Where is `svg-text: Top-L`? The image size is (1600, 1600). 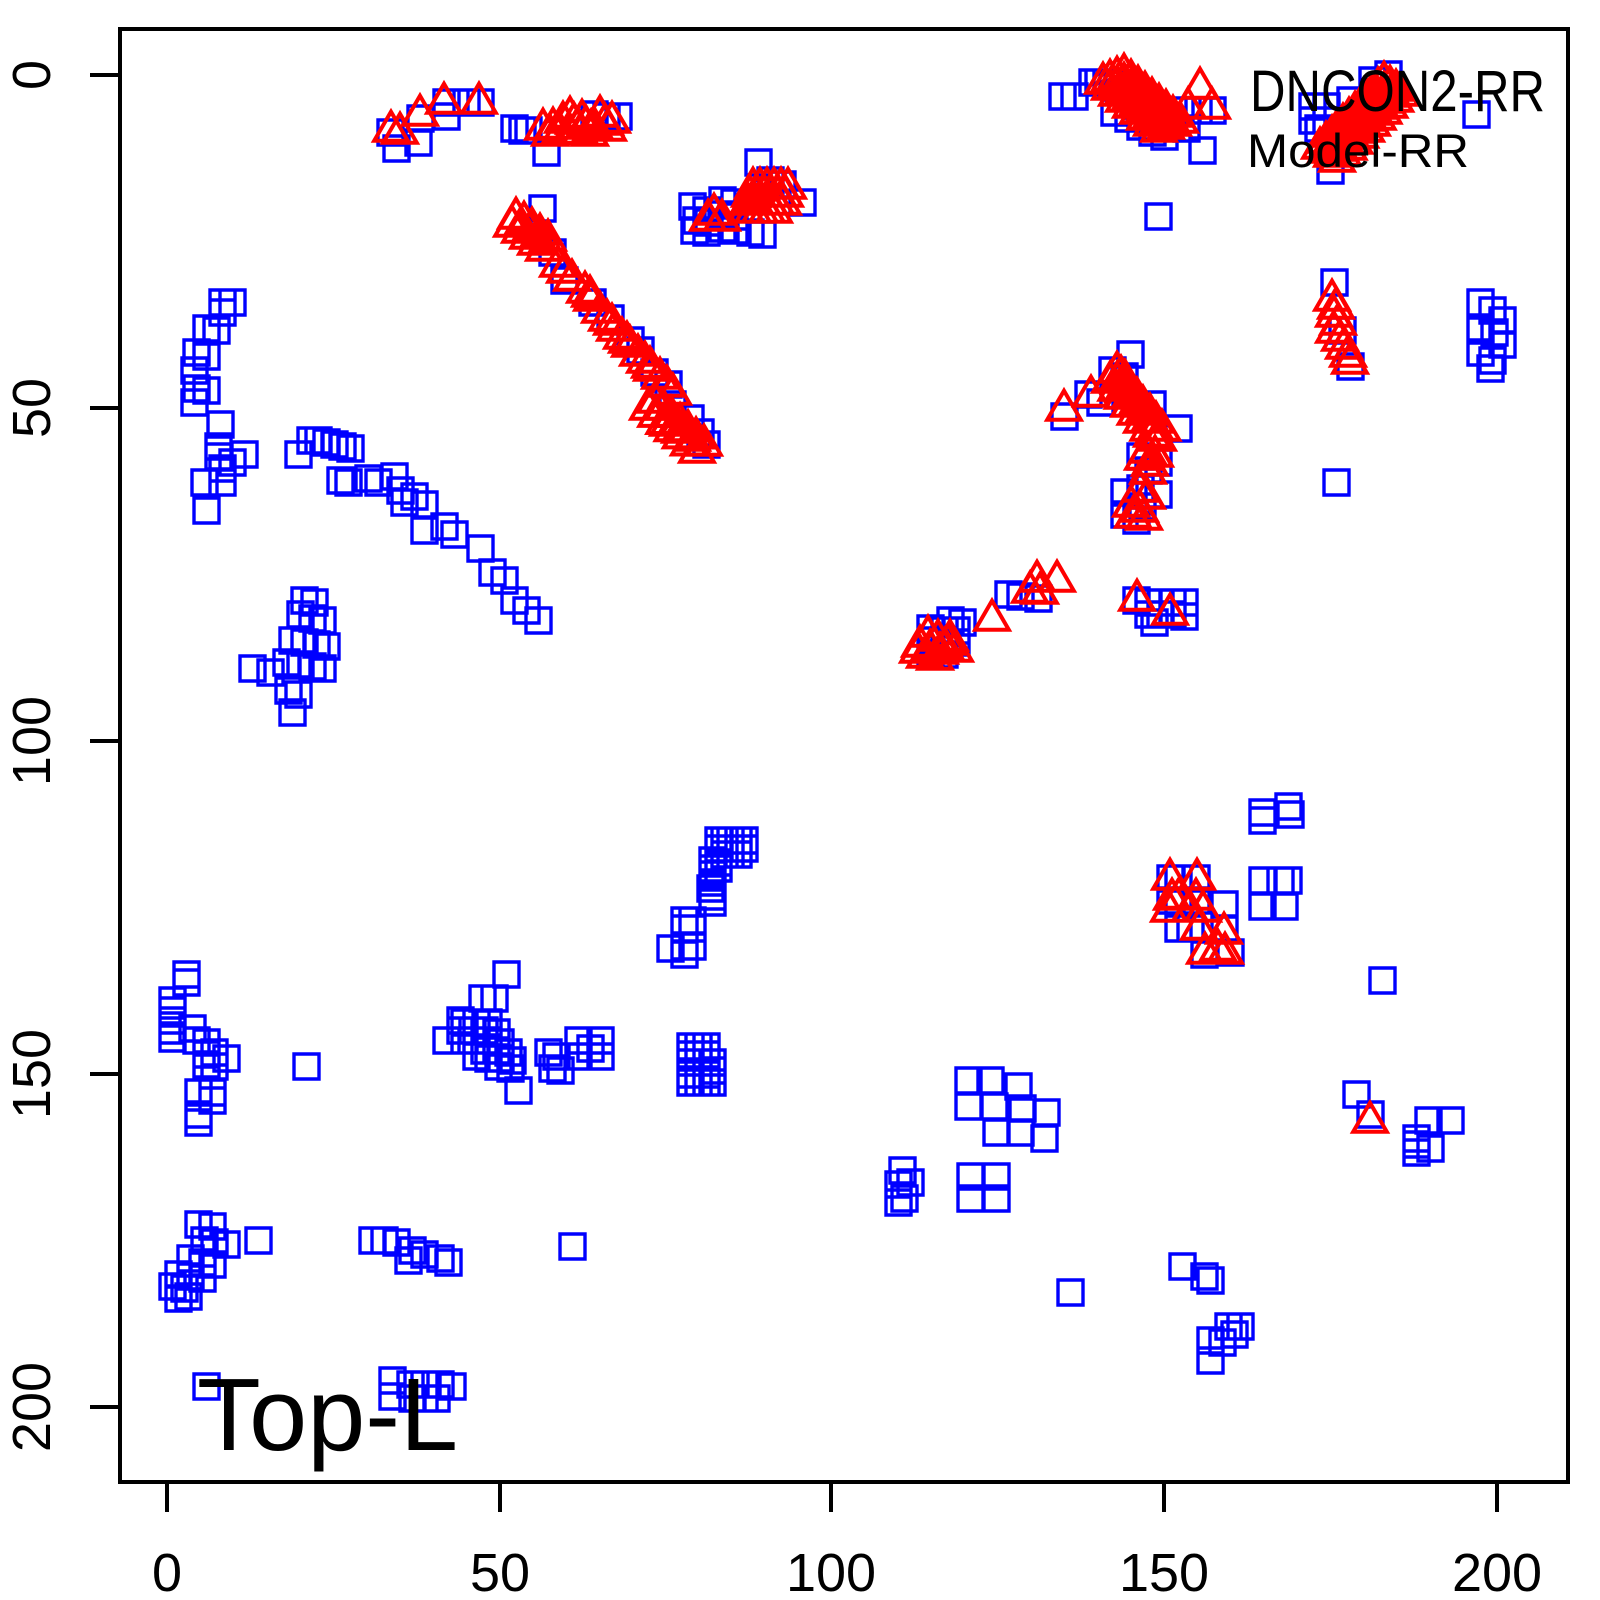 svg-text: Top-L is located at coordinates (327, 1414).